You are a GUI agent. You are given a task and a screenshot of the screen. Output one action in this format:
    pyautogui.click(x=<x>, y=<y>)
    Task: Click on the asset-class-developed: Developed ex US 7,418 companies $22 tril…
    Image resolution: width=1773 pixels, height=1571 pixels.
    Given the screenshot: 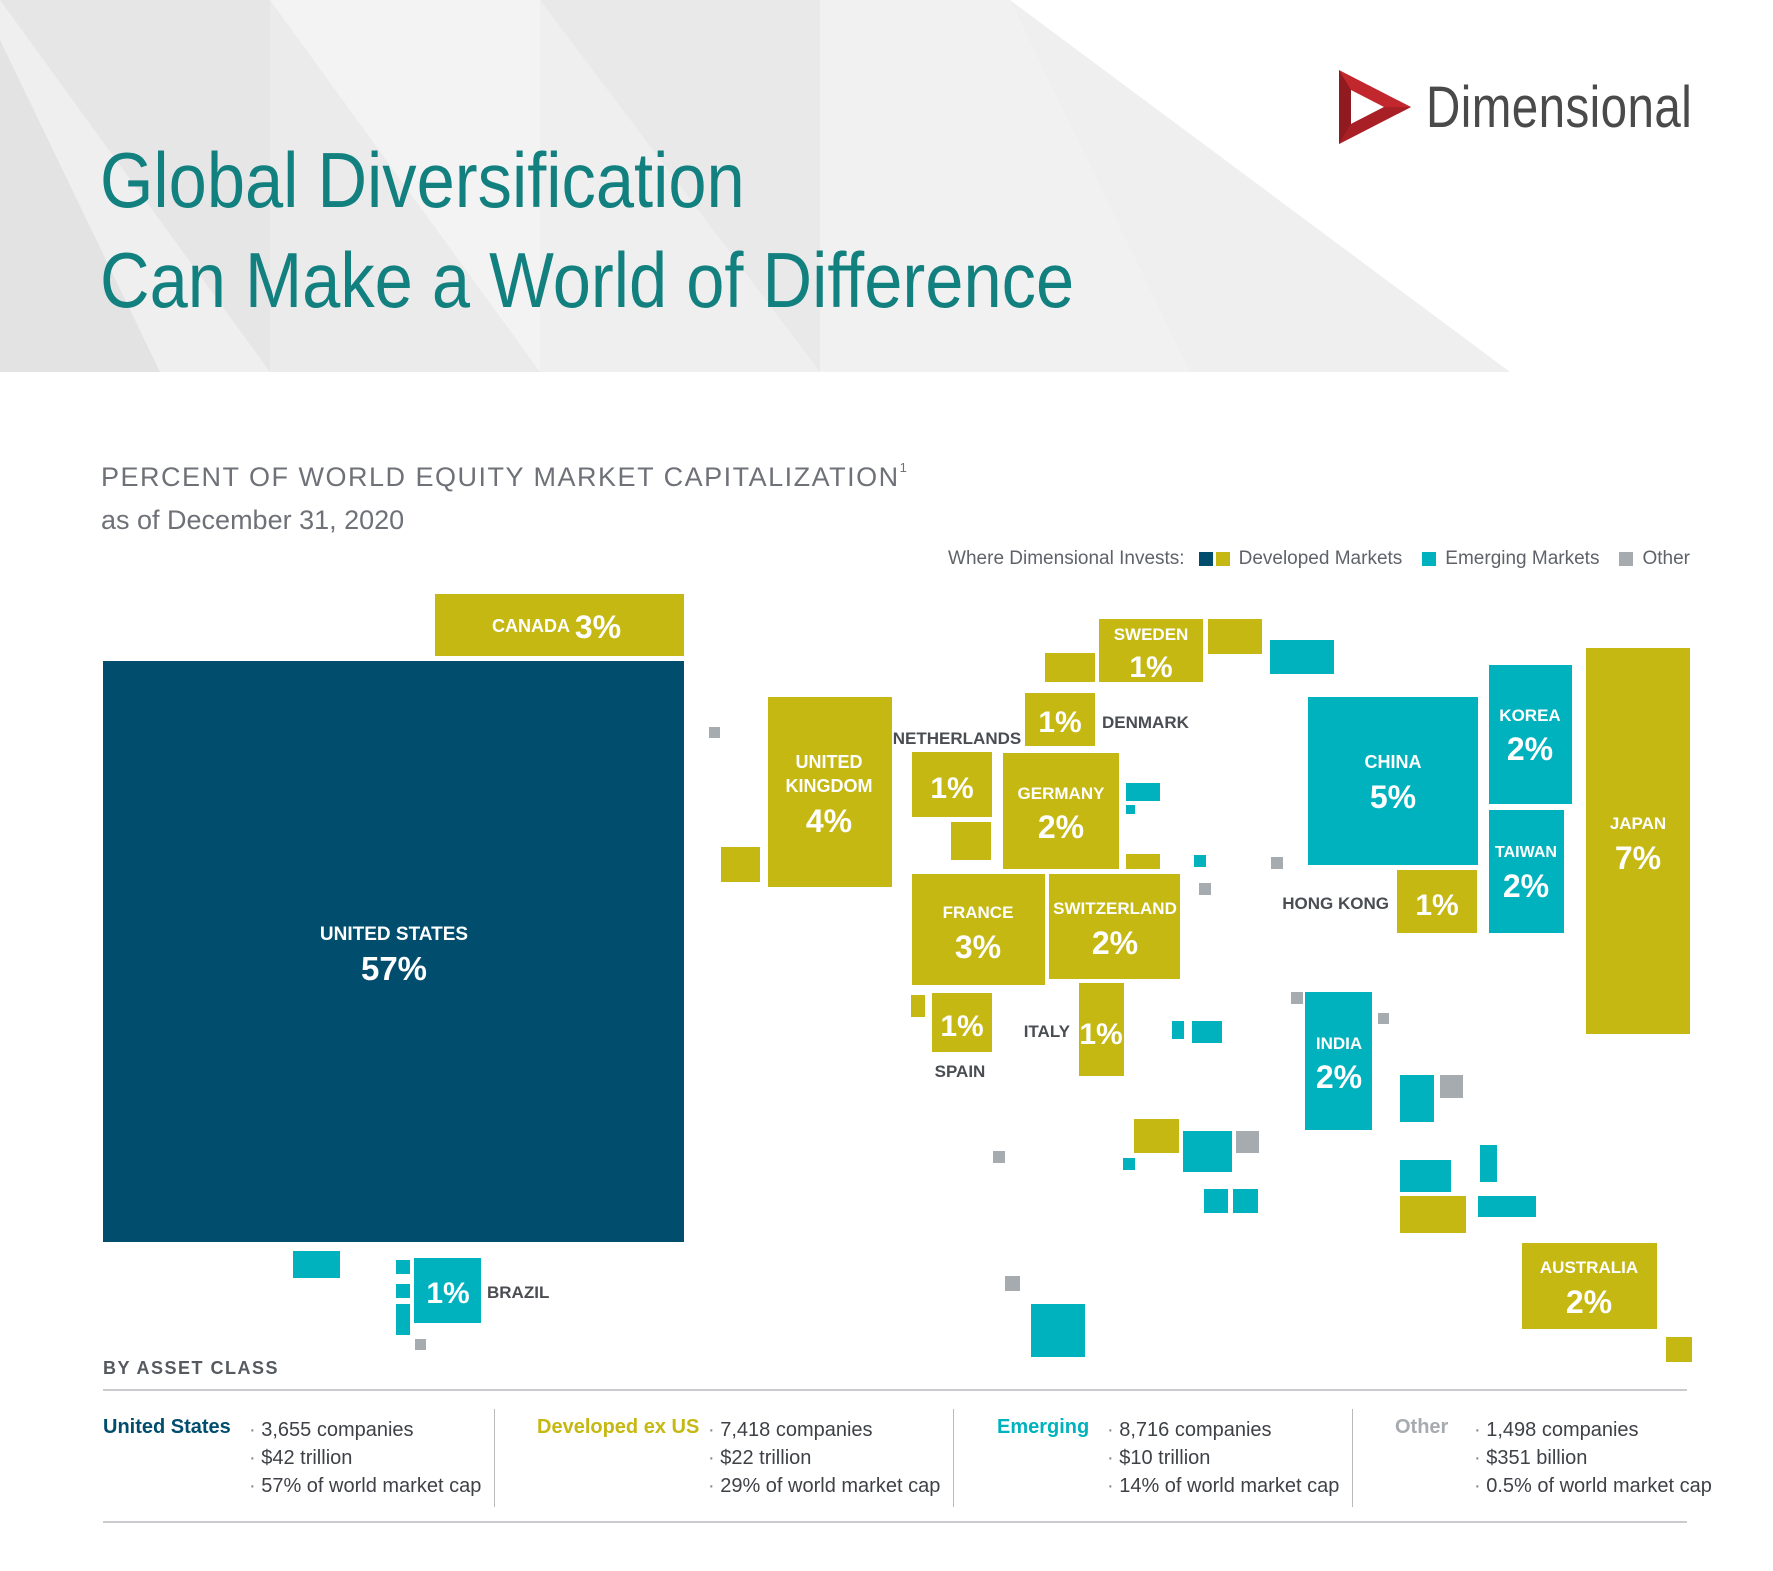 What is the action you would take?
    pyautogui.click(x=738, y=1458)
    